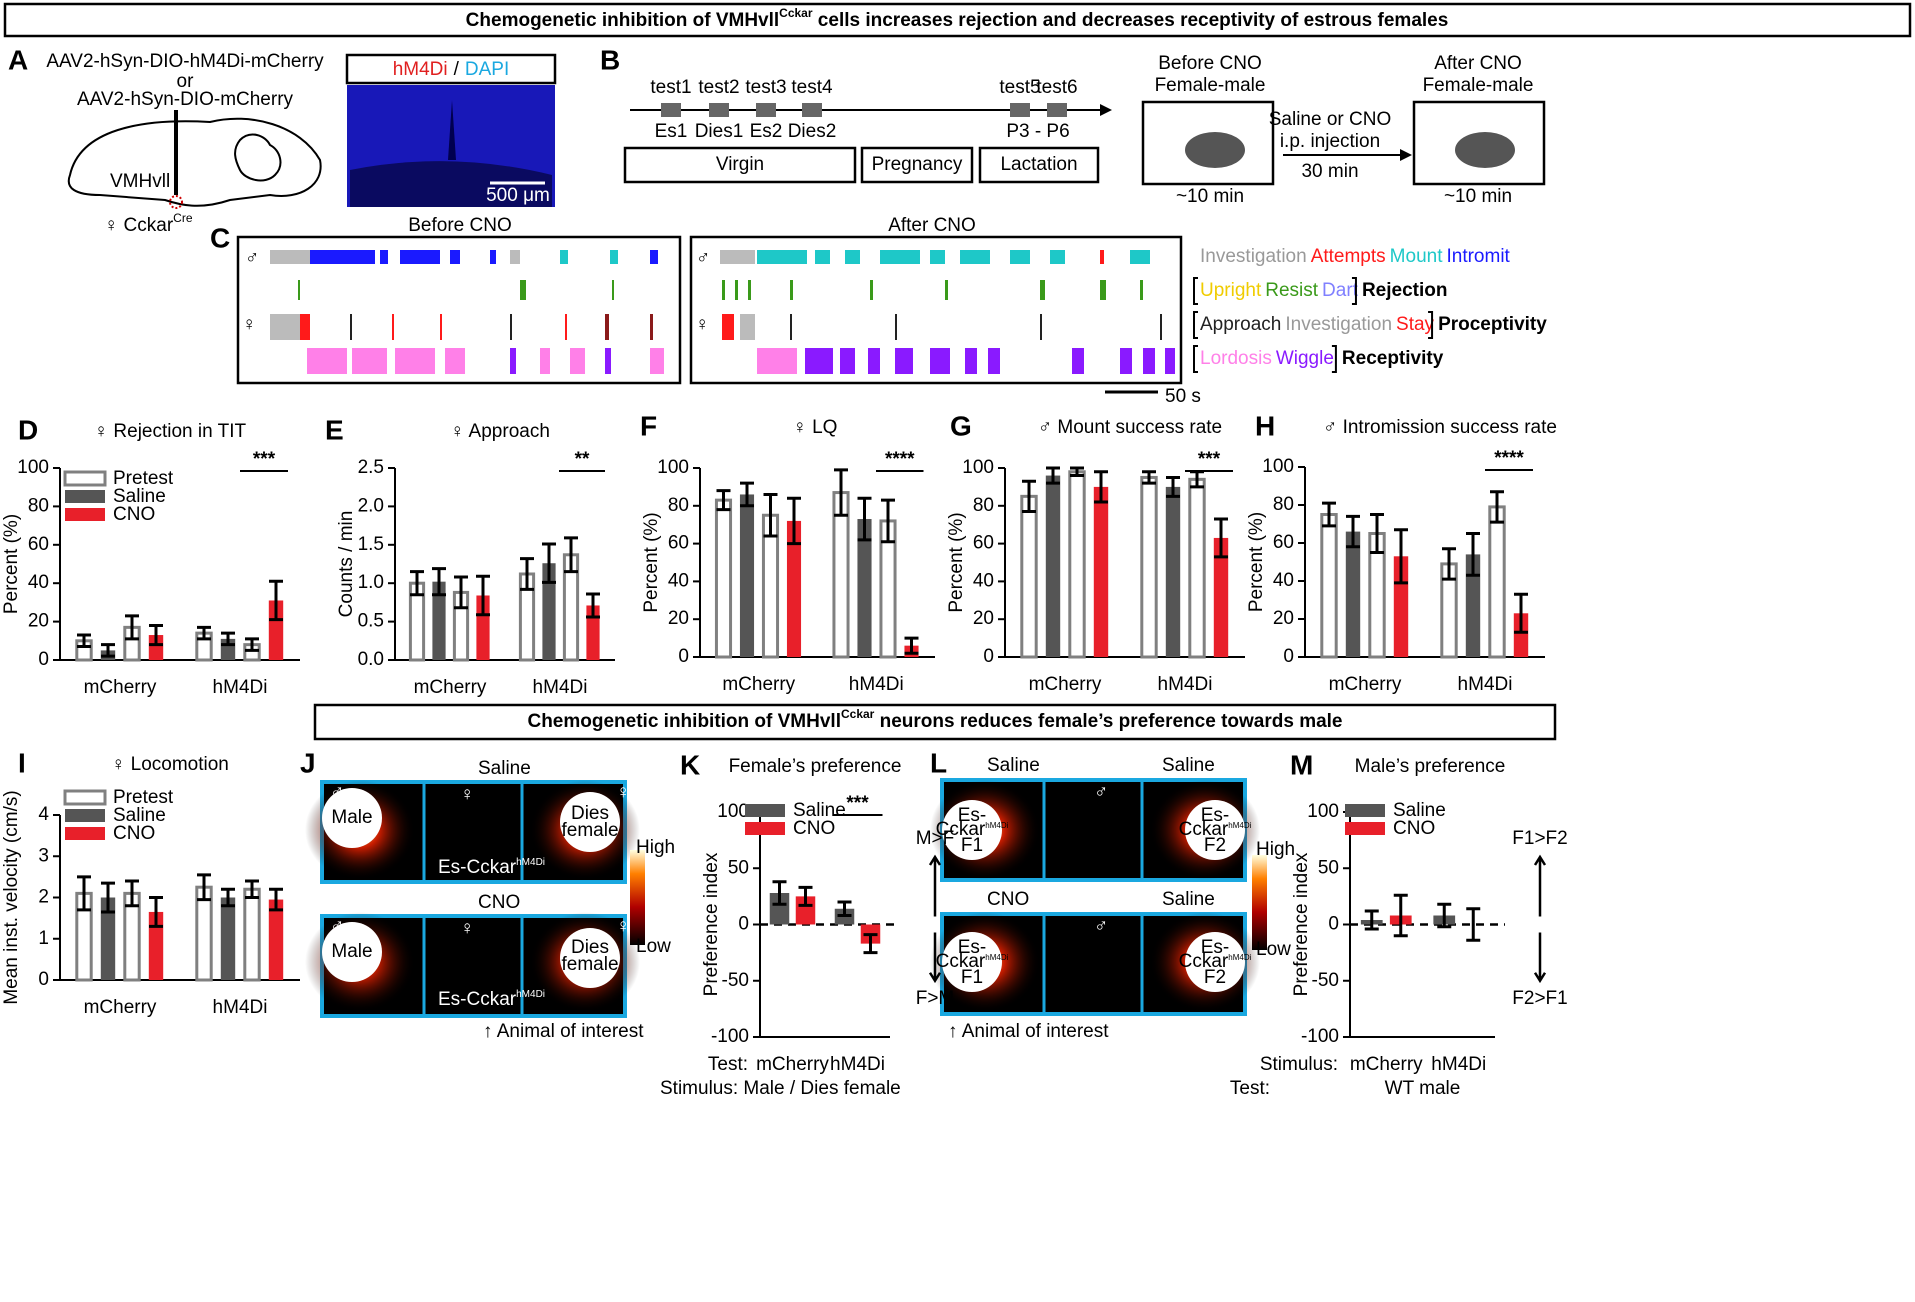 This screenshot has height=1302, width=1915. Describe the element at coordinates (1130, 427) in the screenshot. I see `chart-title: ♂ Mount success rate` at that location.